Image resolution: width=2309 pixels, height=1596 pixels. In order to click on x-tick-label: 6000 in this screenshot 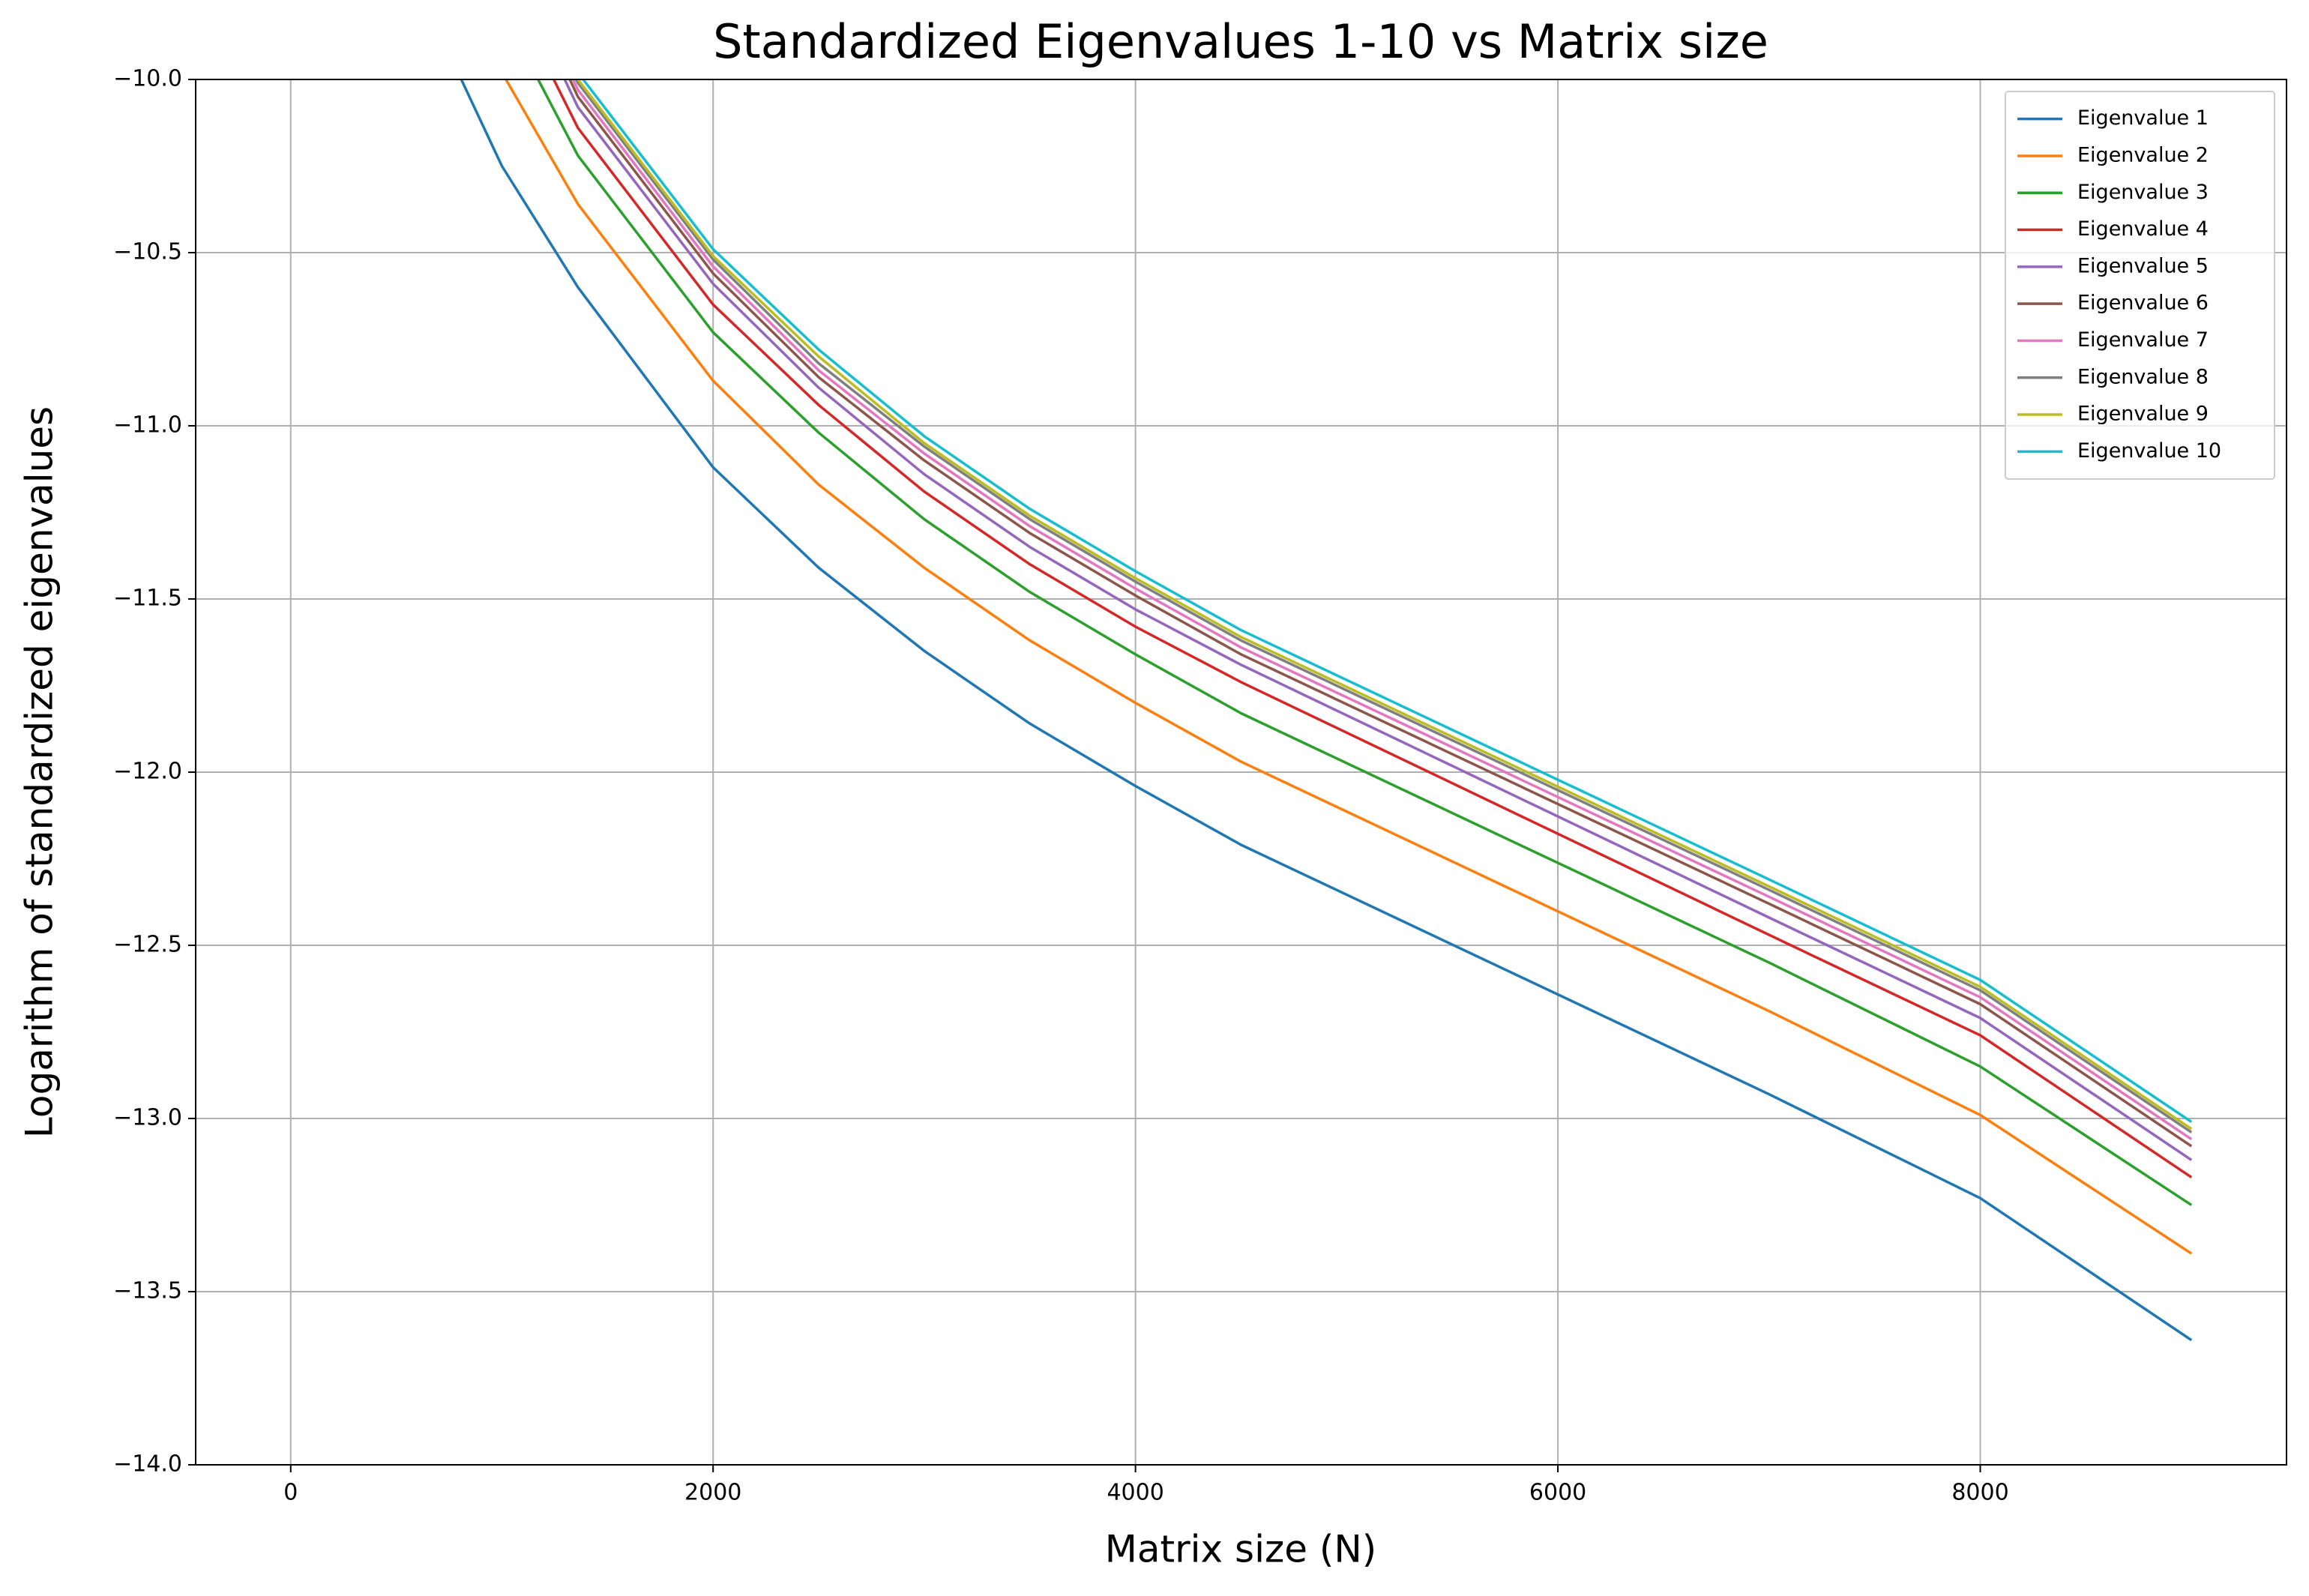, I will do `click(1557, 1493)`.